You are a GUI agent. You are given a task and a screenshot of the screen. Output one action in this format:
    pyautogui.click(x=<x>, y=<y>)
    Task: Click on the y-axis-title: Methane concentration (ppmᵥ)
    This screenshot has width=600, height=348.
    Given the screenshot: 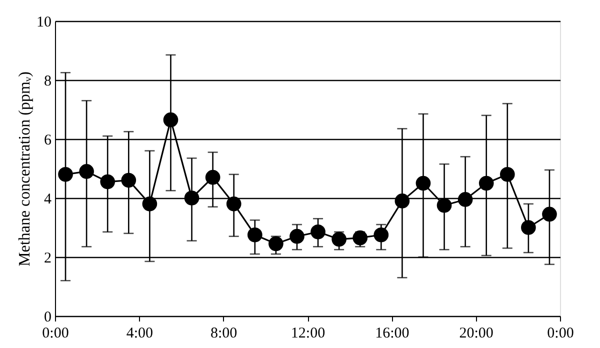 What is the action you would take?
    pyautogui.click(x=25, y=169)
    